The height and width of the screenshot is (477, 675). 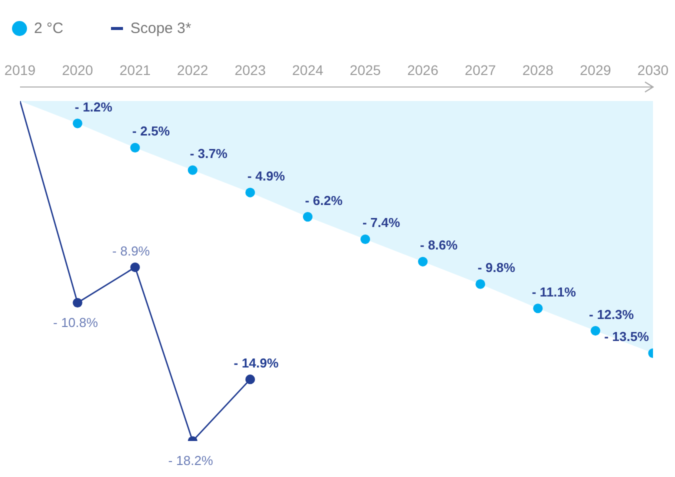 What do you see at coordinates (439, 245) in the screenshot?
I see `data-label: - 8.6%` at bounding box center [439, 245].